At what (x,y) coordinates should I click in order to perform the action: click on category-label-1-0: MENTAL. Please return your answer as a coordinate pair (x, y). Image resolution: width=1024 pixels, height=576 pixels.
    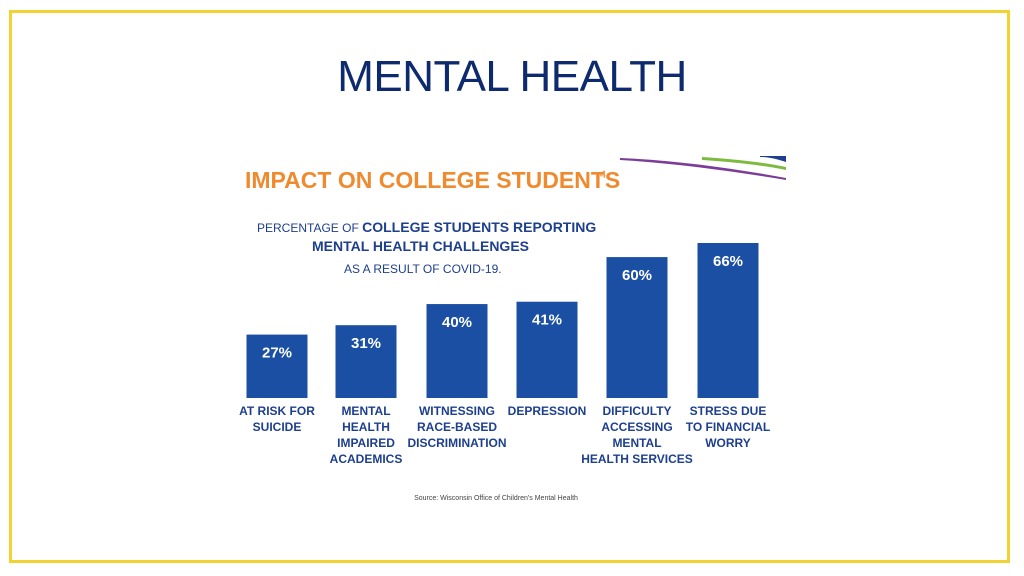
    Looking at the image, I should click on (365, 411).